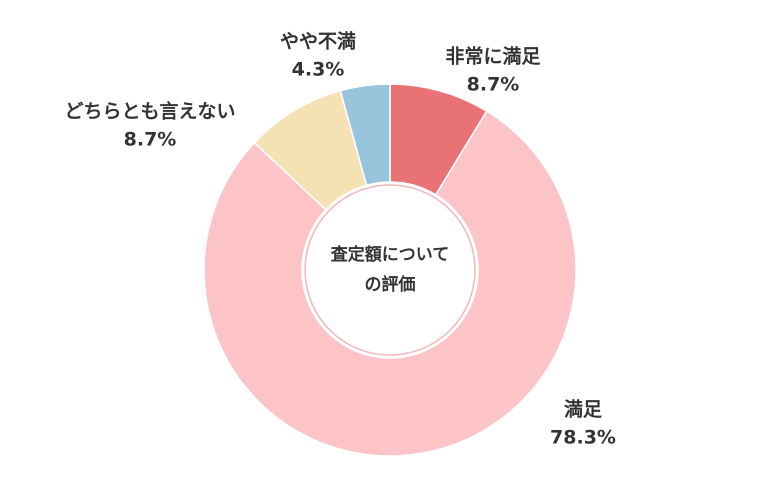 The width and height of the screenshot is (780, 504). I want to click on slice-category-label: 満足, so click(583, 410).